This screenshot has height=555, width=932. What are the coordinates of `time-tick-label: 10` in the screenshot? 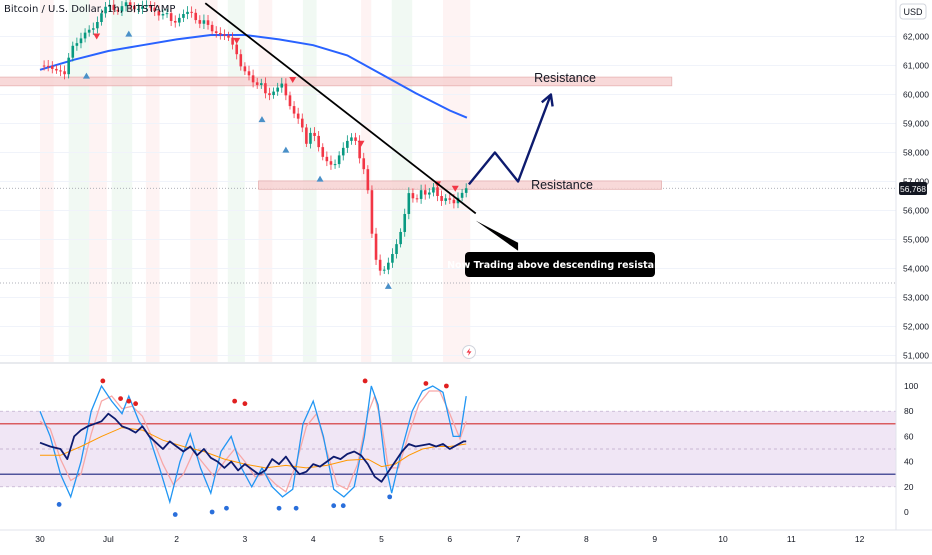 It's located at (723, 539).